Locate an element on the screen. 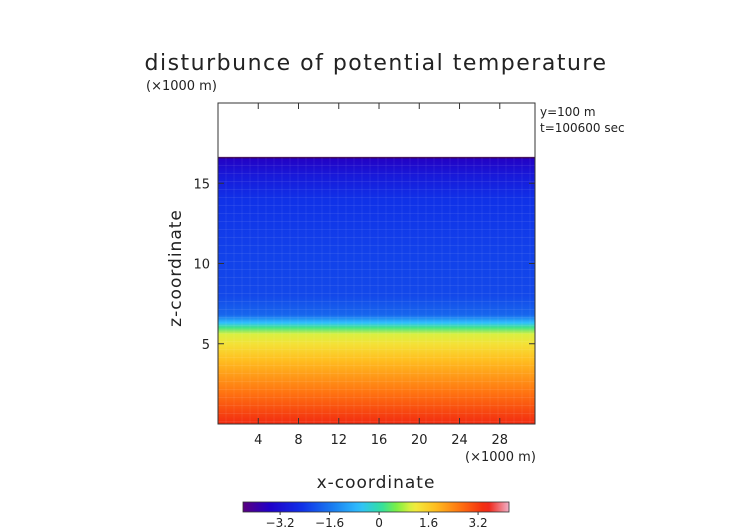 This screenshot has width=752, height=532. x-axis-label: x-coordinate is located at coordinates (376, 483).